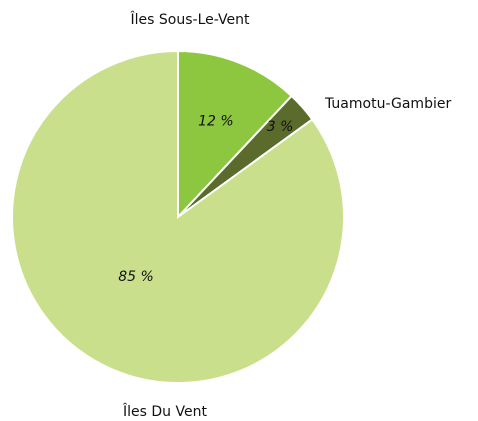  I want to click on value-label: 12 %, so click(216, 121).